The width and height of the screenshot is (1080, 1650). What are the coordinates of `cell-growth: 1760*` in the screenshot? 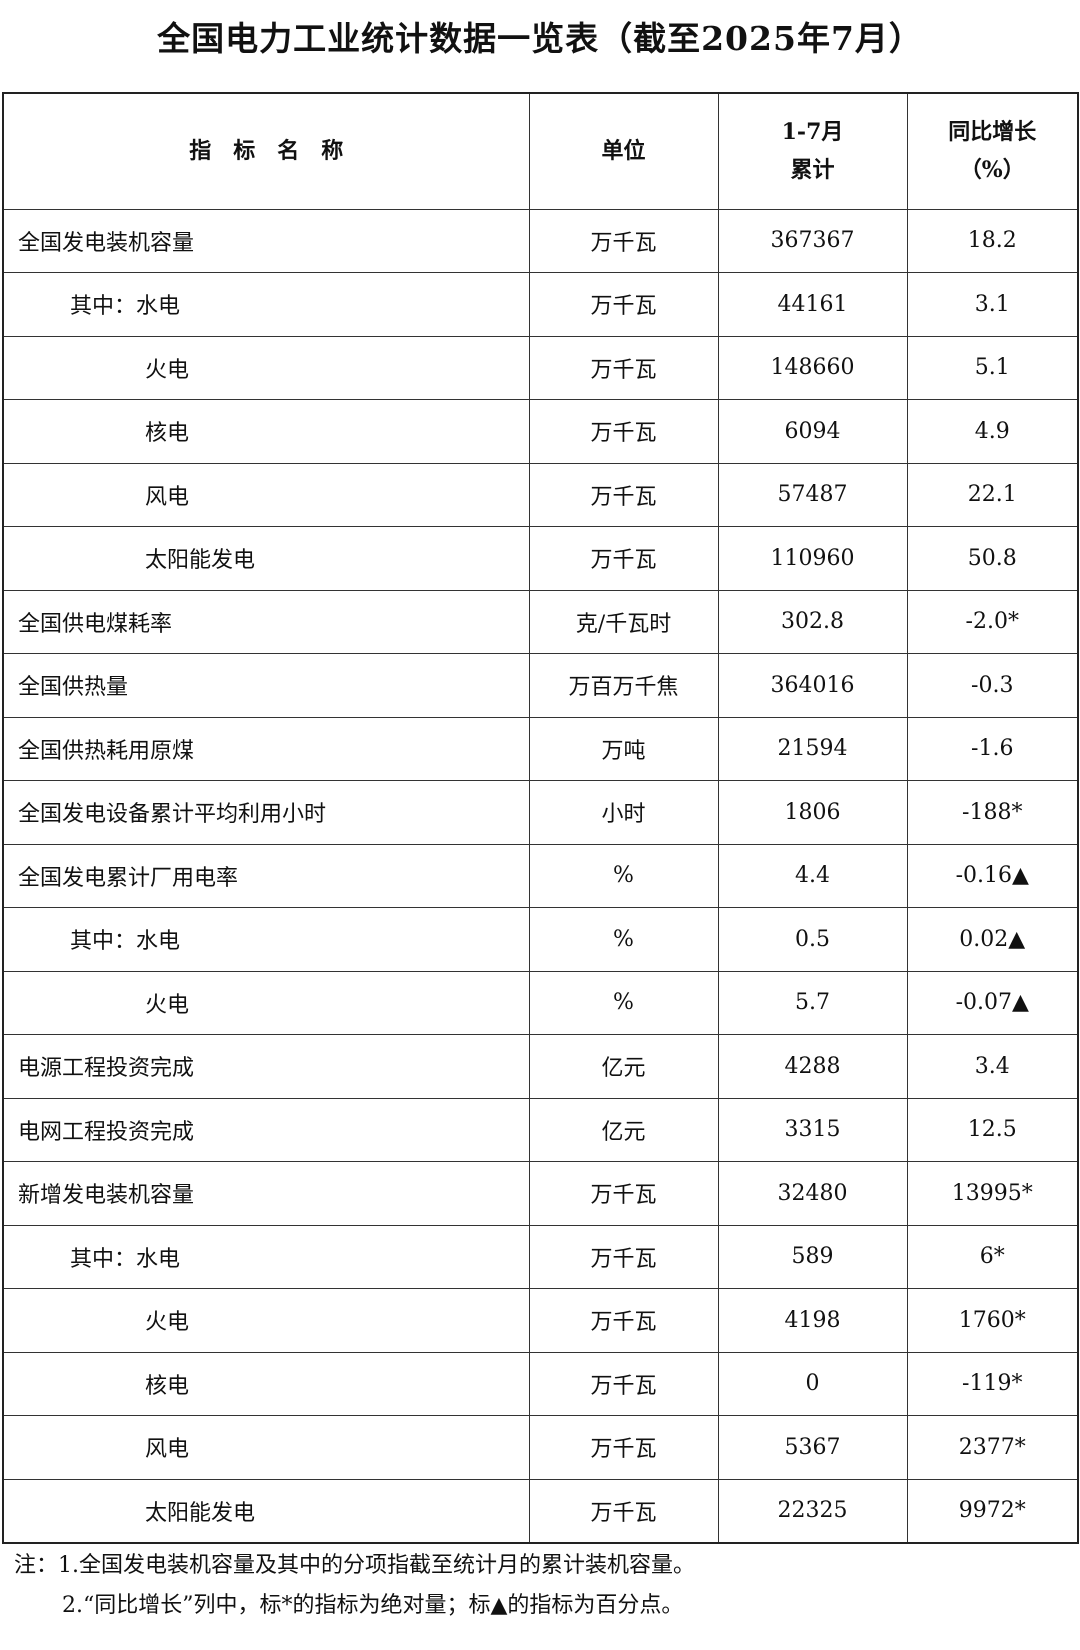 It's located at (992, 1320).